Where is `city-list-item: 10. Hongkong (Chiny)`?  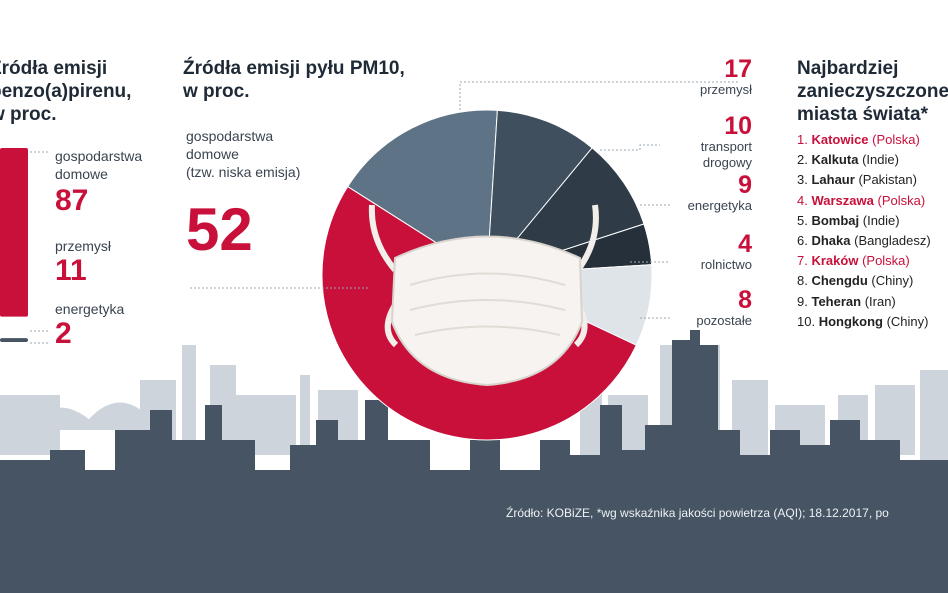
city-list-item: 10. Hongkong (Chiny) is located at coordinates (864, 322).